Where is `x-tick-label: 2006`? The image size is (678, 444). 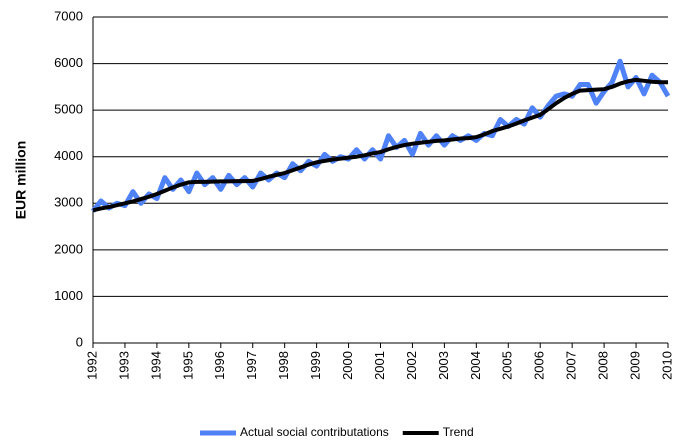
x-tick-label: 2006 is located at coordinates (539, 365).